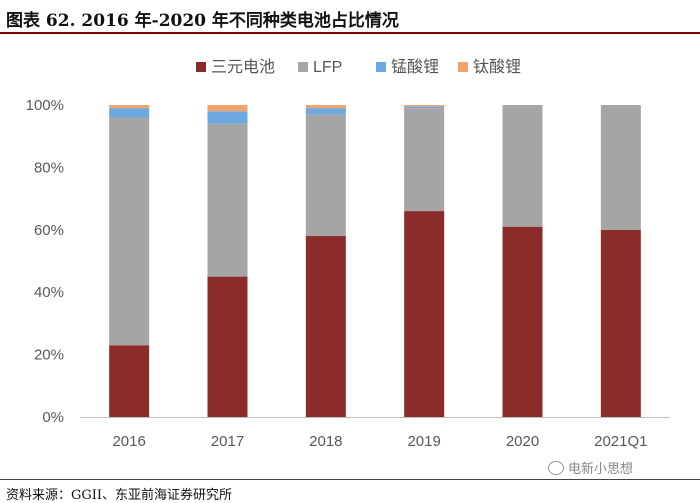 This screenshot has height=503, width=700. What do you see at coordinates (128, 441) in the screenshot?
I see `x-tick-label-0: 2016` at bounding box center [128, 441].